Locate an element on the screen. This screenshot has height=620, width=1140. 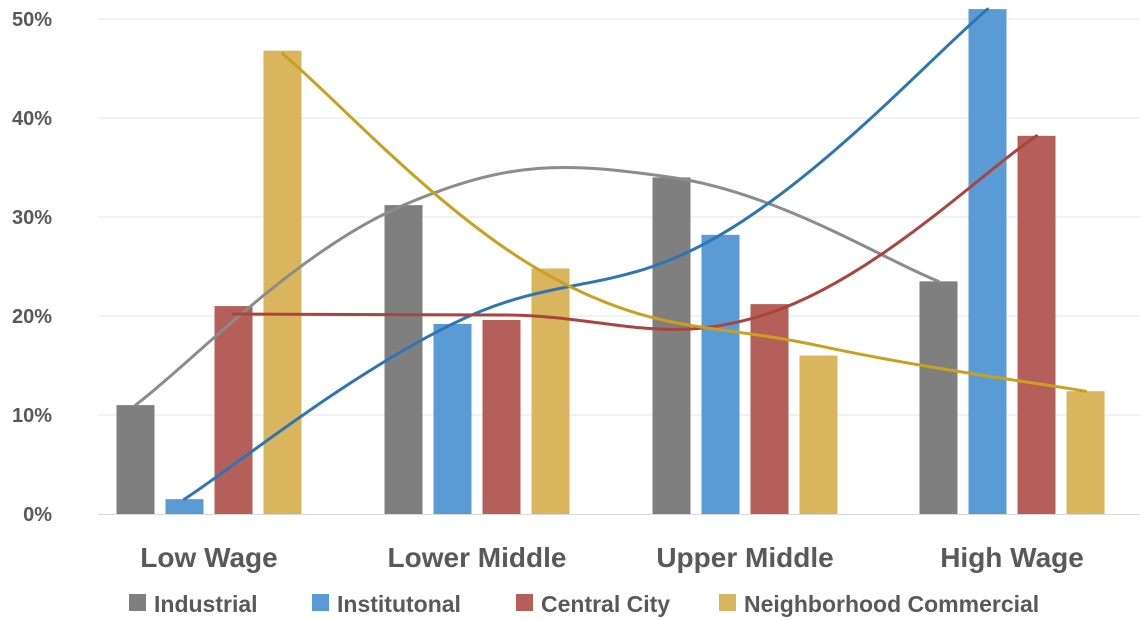
legend-item-central-city: Central City is located at coordinates (593, 604).